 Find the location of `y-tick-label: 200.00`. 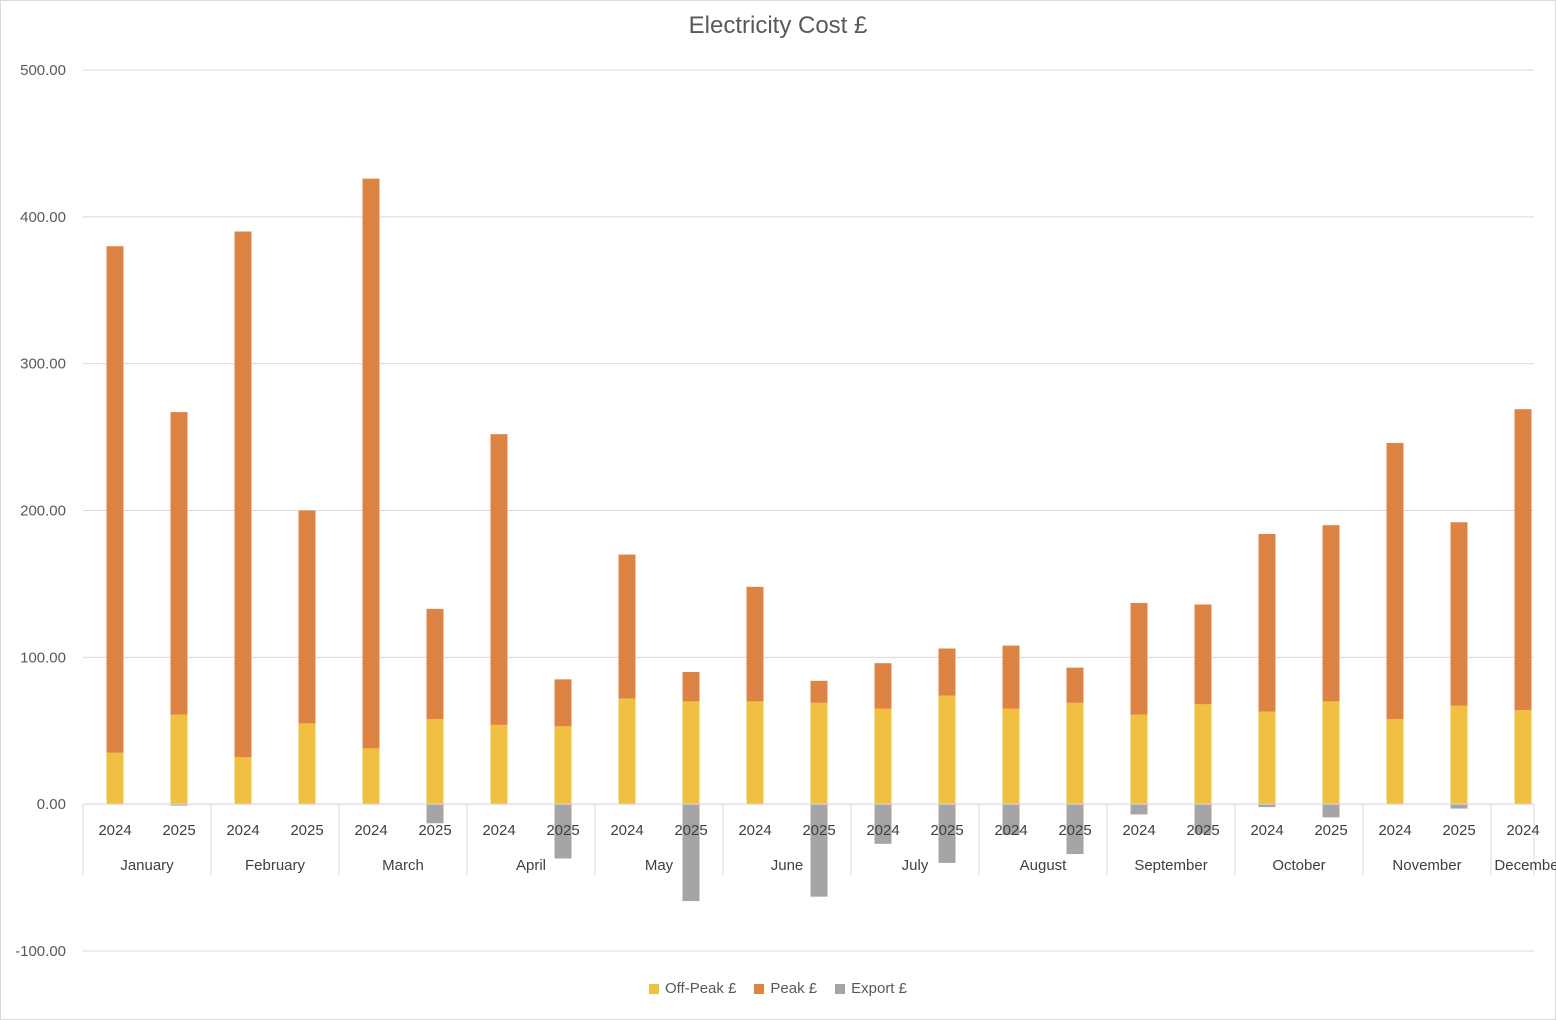

y-tick-label: 200.00 is located at coordinates (43, 511).